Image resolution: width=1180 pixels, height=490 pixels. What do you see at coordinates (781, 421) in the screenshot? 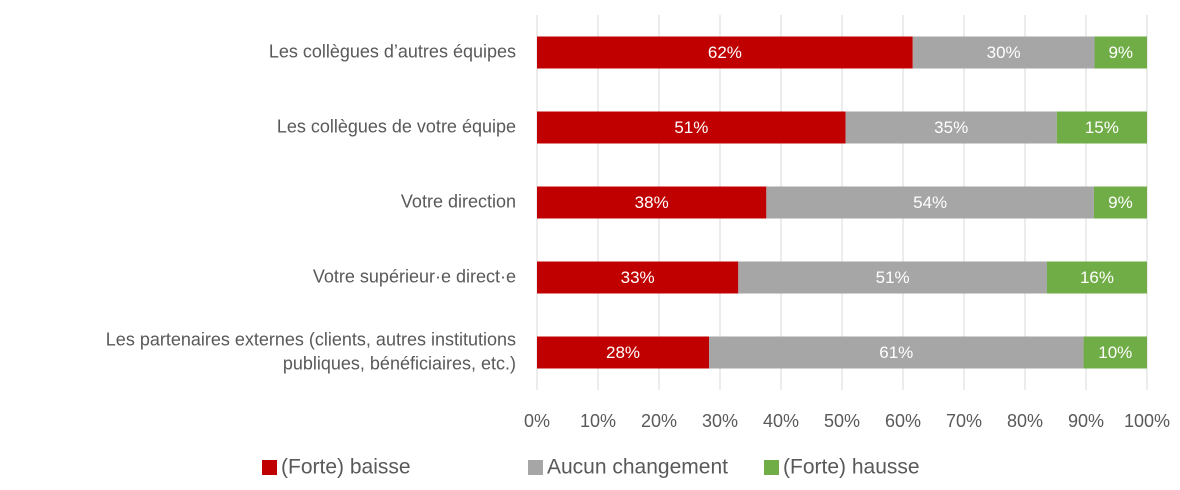
I see `x-tick-label: 40%` at bounding box center [781, 421].